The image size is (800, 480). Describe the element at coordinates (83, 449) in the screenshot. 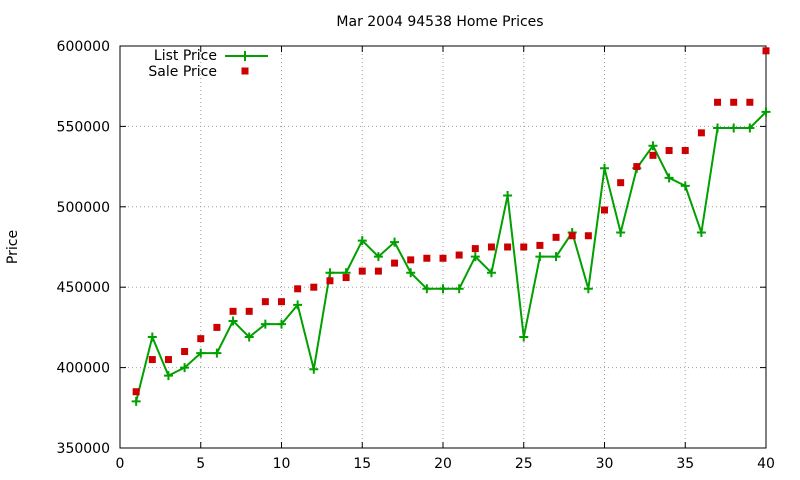

I see `y-tick-label: 350000` at that location.